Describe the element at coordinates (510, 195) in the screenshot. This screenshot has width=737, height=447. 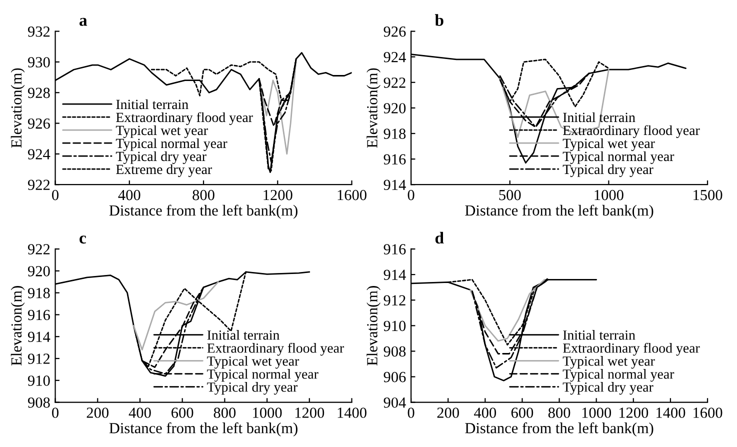
I see `x-tick-label: 500` at that location.